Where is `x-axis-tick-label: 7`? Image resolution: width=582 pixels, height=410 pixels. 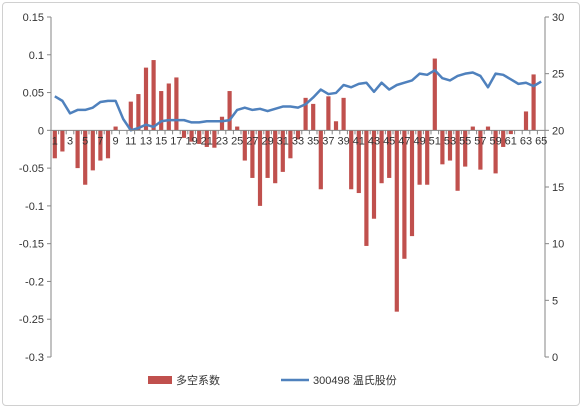
x-axis-tick-label: 7 is located at coordinates (100, 141).